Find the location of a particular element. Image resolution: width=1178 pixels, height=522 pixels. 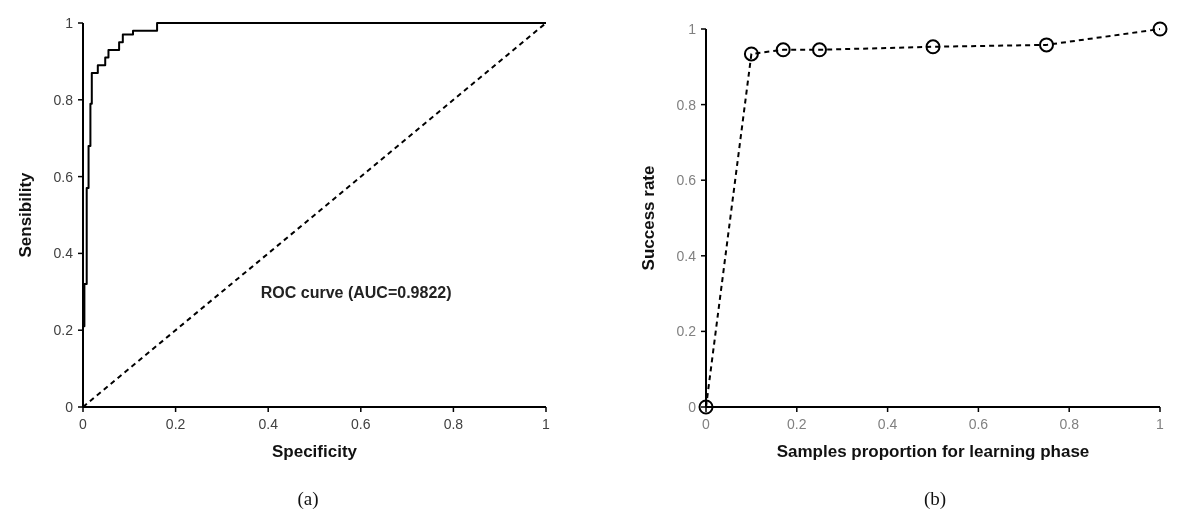

y-axis-title: Sensibility is located at coordinates (25, 214).